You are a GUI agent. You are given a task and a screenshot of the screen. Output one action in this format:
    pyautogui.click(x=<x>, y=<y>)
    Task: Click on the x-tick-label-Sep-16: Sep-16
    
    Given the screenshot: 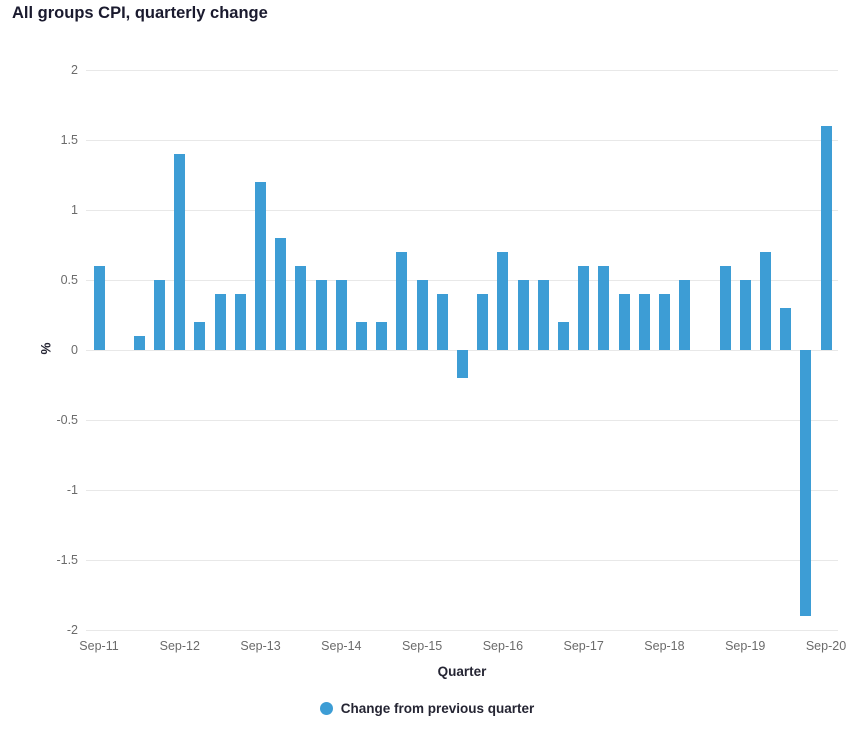 What is the action you would take?
    pyautogui.click(x=503, y=646)
    